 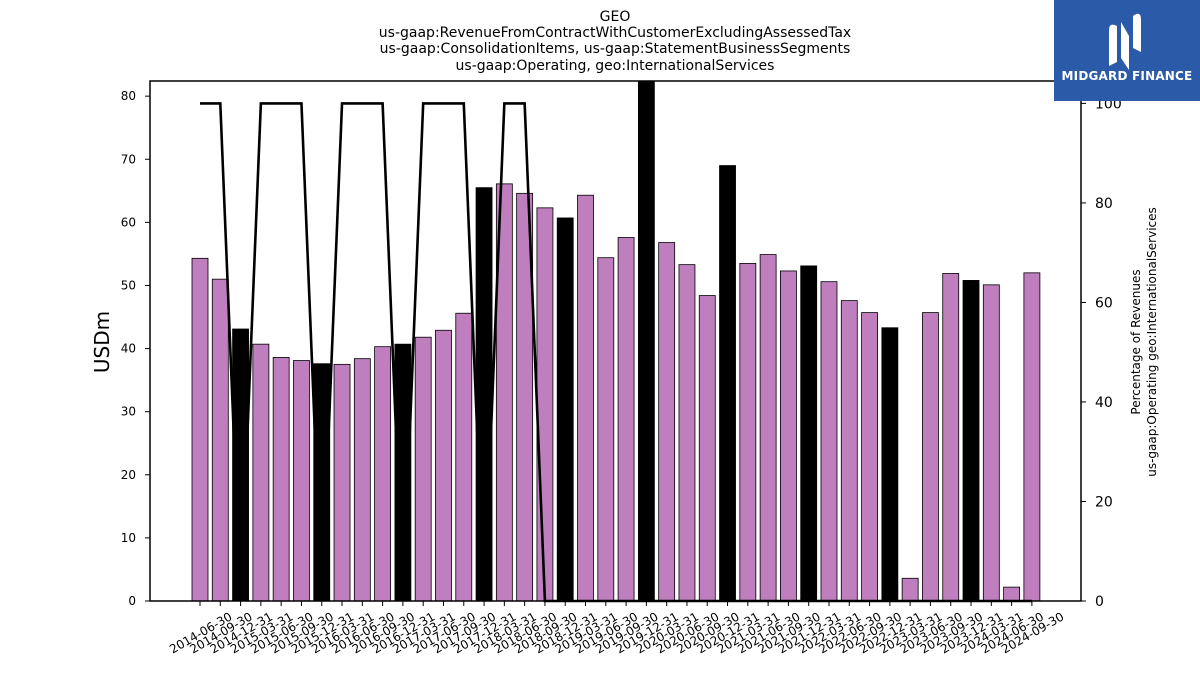 I want to click on y-tick-label: 70, so click(x=128, y=159).